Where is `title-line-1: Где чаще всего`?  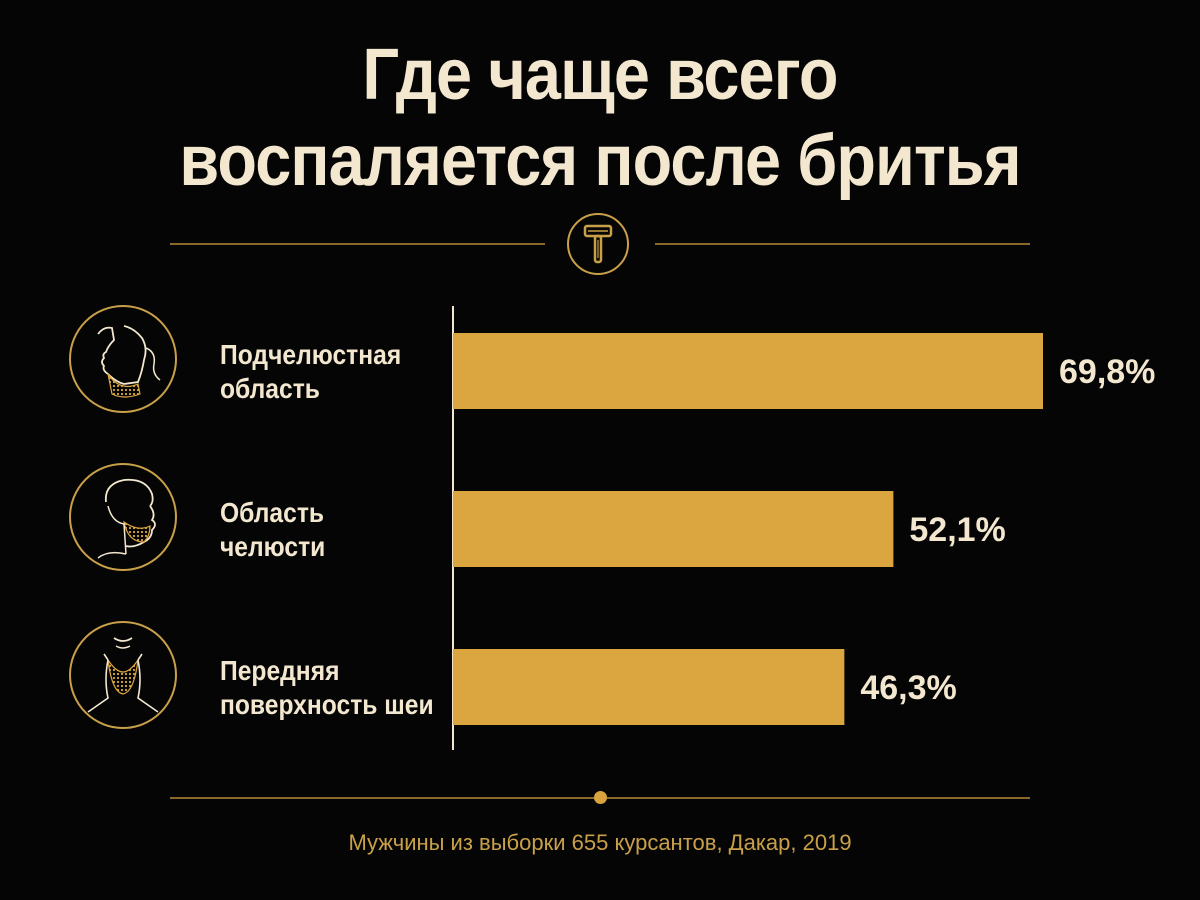
title-line-1: Где чаще всего is located at coordinates (600, 75).